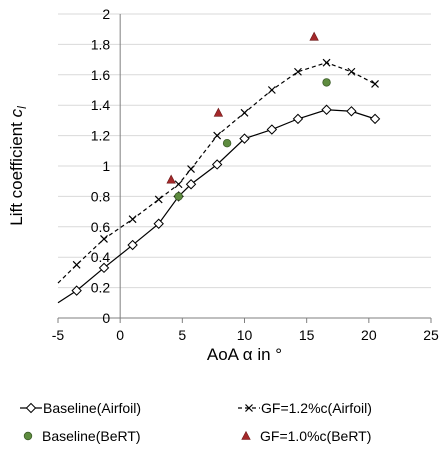 This screenshot has height=449, width=441. I want to click on y-tick-label: 0.2, so click(101, 288).